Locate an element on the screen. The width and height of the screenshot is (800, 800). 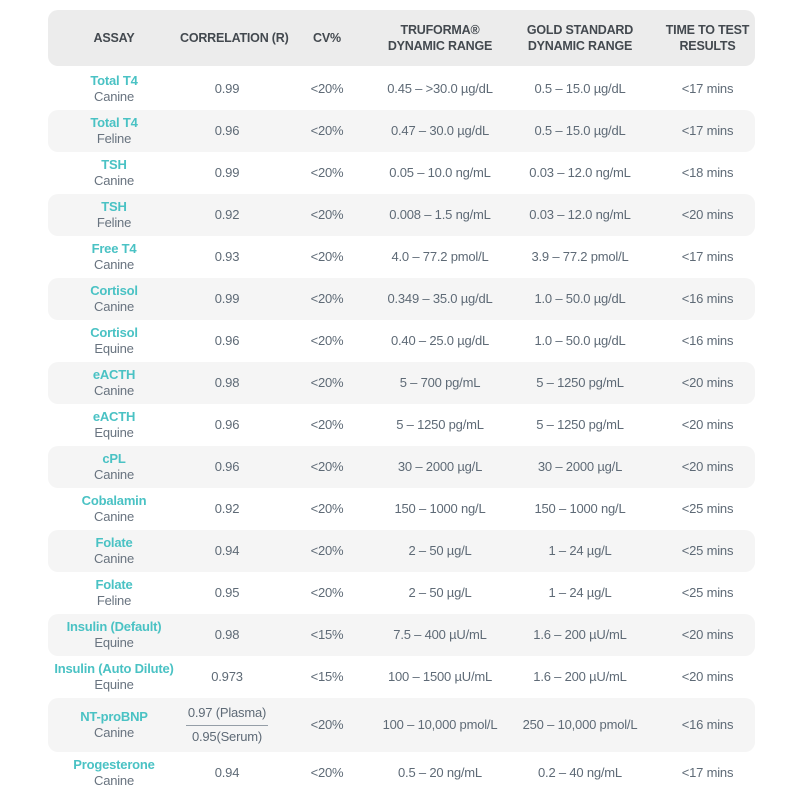
column-header-line: RESULTS is located at coordinates (707, 46).